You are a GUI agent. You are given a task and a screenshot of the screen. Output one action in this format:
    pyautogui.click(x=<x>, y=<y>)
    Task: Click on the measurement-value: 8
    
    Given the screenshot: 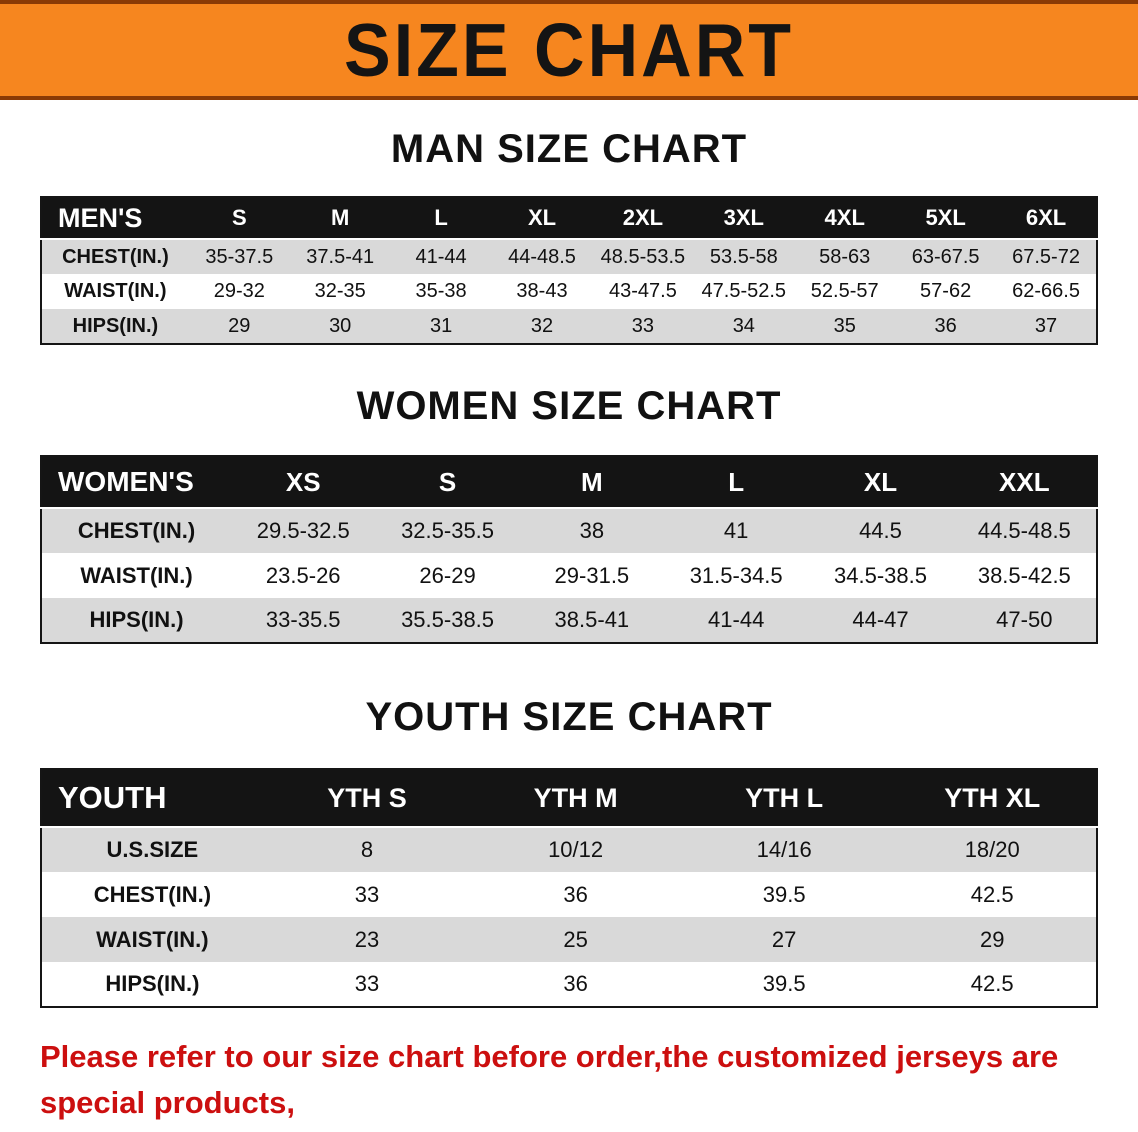 What is the action you would take?
    pyautogui.click(x=367, y=849)
    